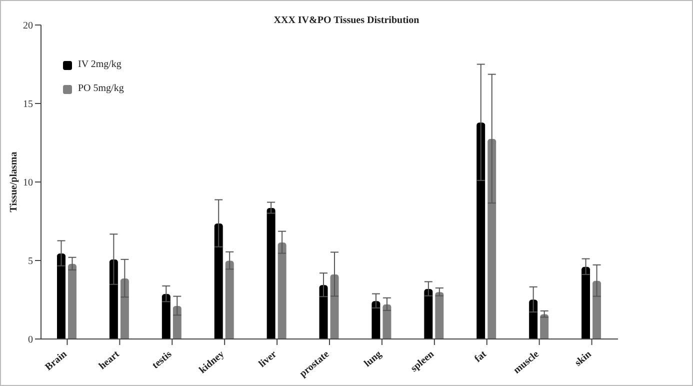  I want to click on x-tick-label: skin, so click(583, 358).